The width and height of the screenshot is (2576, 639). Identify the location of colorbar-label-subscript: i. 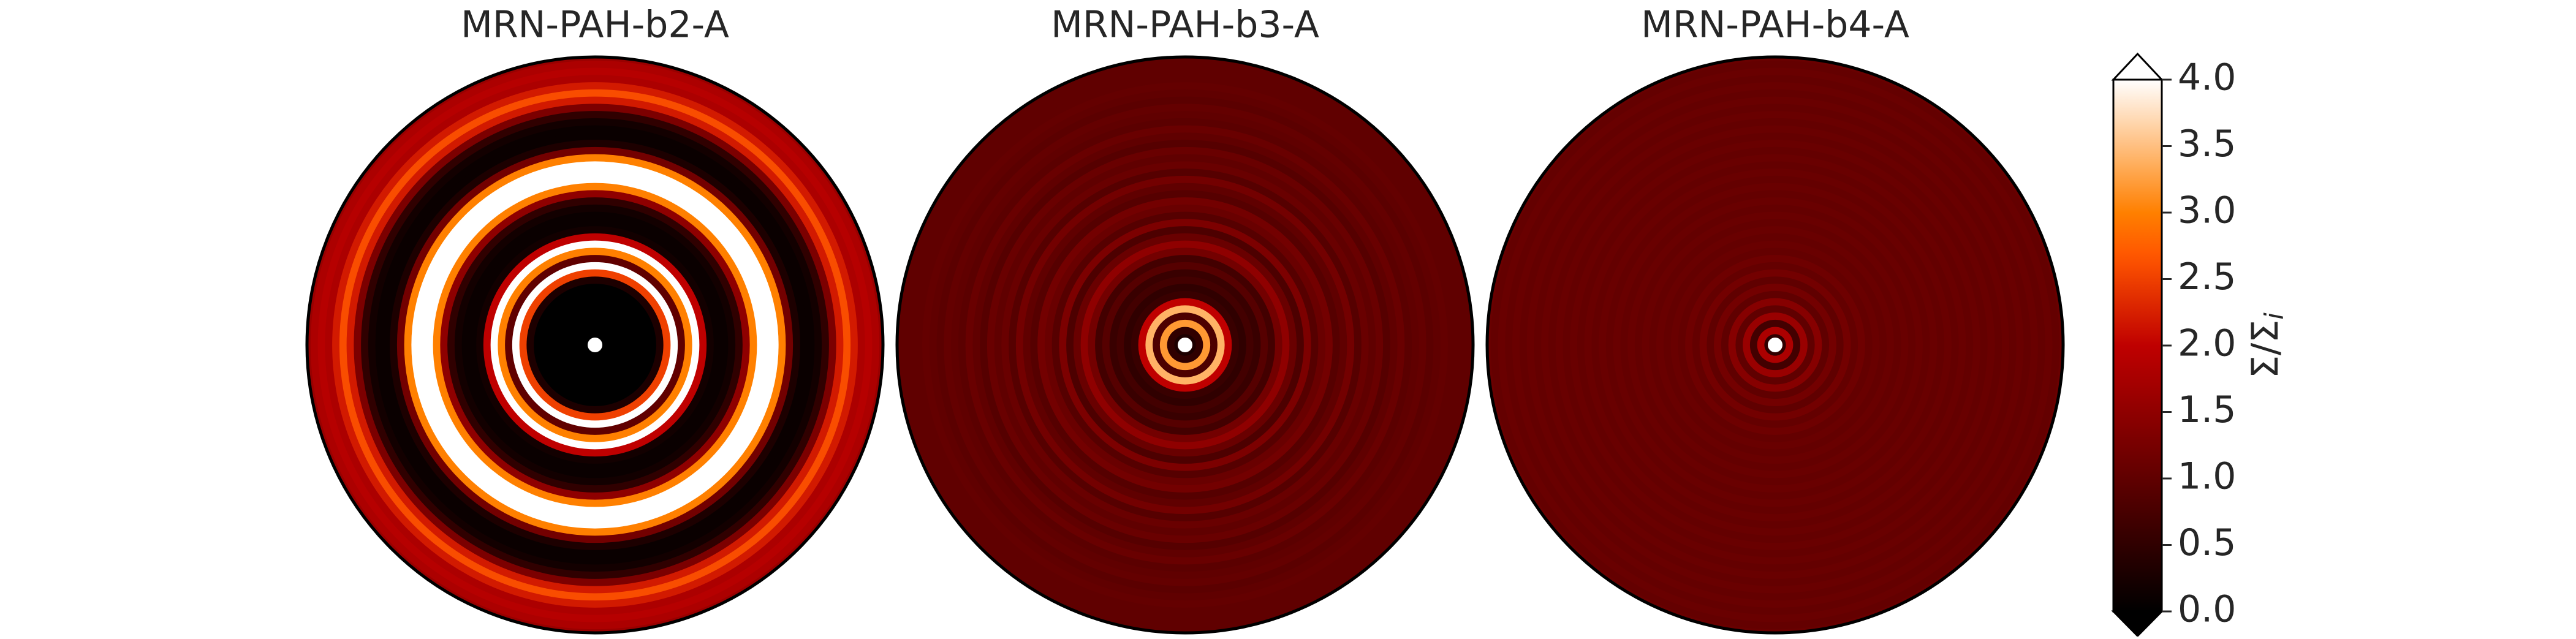
(2274, 316).